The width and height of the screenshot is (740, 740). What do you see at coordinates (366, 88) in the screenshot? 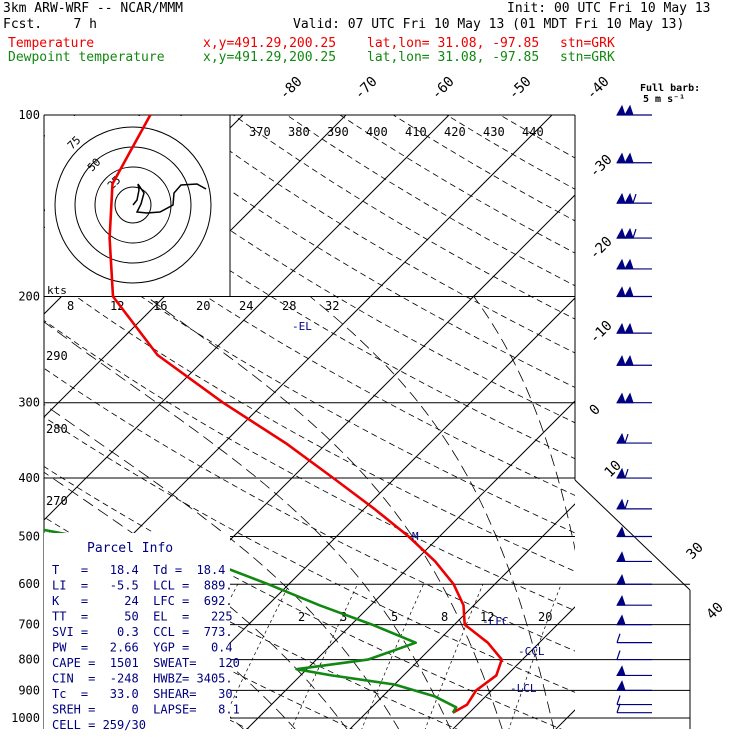
I see `isotherm-tick-label: -70` at bounding box center [366, 88].